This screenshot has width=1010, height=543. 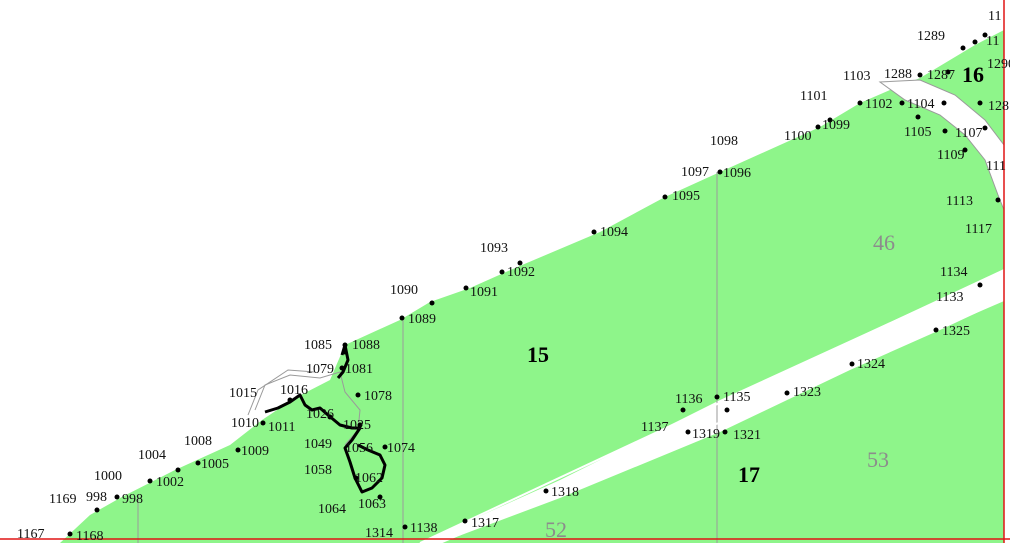 I want to click on point-label: 1323, so click(x=807, y=392).